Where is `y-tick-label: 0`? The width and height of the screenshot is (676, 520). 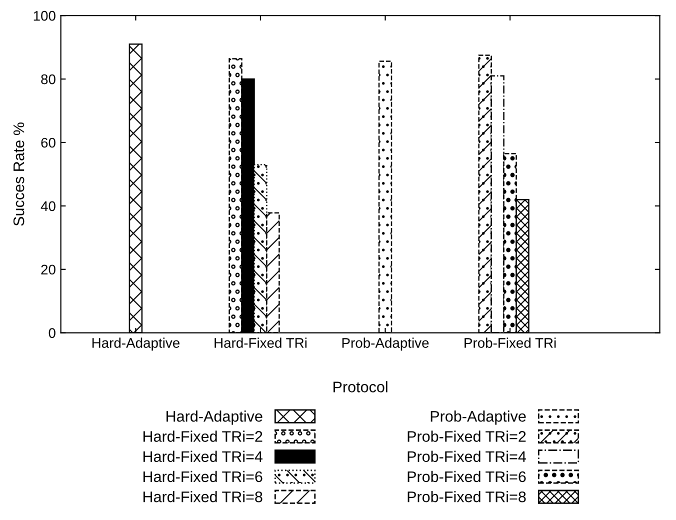
y-tick-label: 0 is located at coordinates (52, 333).